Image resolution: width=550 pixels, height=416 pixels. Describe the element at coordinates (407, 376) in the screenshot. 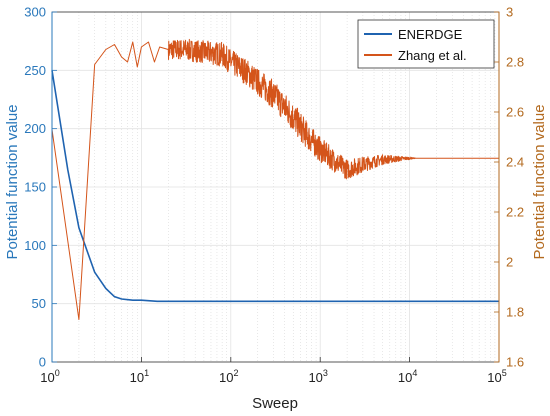

I see `x-tick-label: 10⁴` at that location.